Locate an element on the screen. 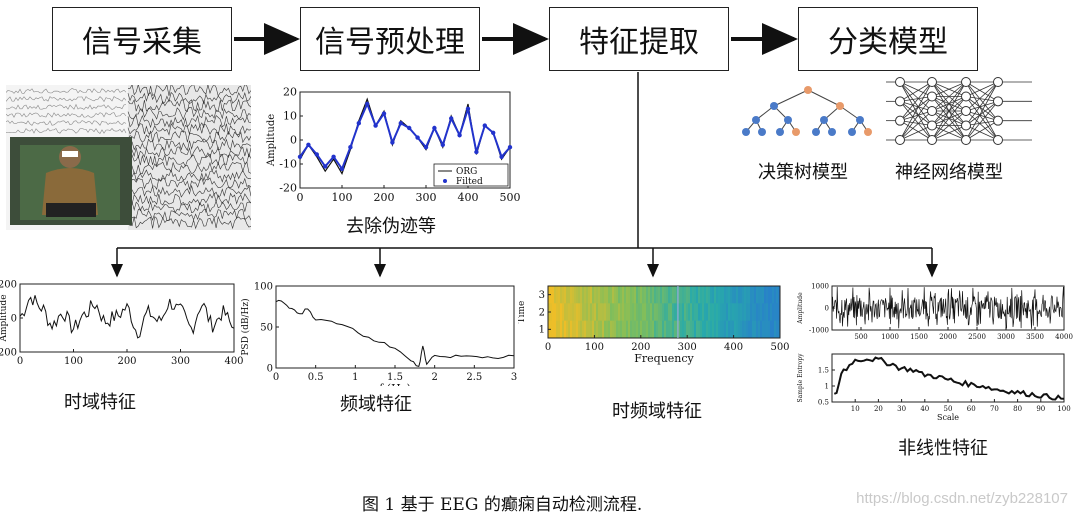 Image resolution: width=1080 pixels, height=516 pixels. y-axis-label: Sample Entropy is located at coordinates (800, 378).